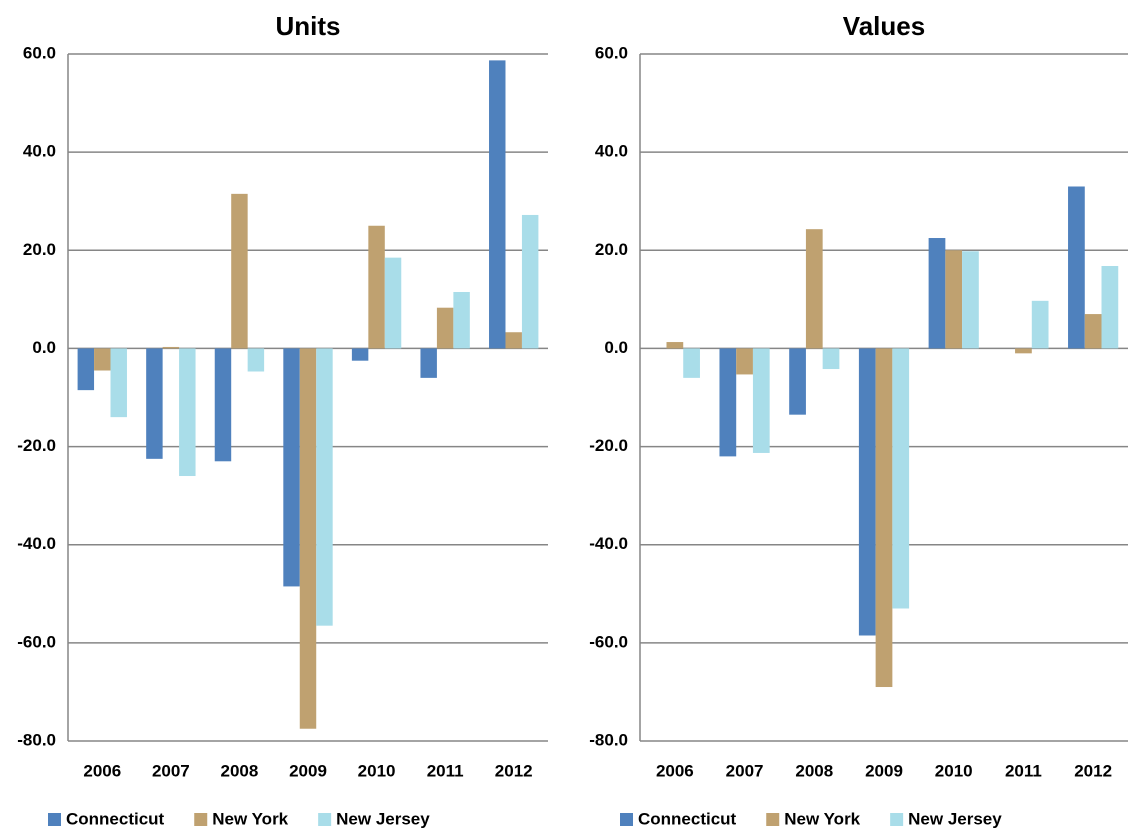 This screenshot has width=1135, height=832. What do you see at coordinates (308, 26) in the screenshot?
I see `chart-title: Units` at bounding box center [308, 26].